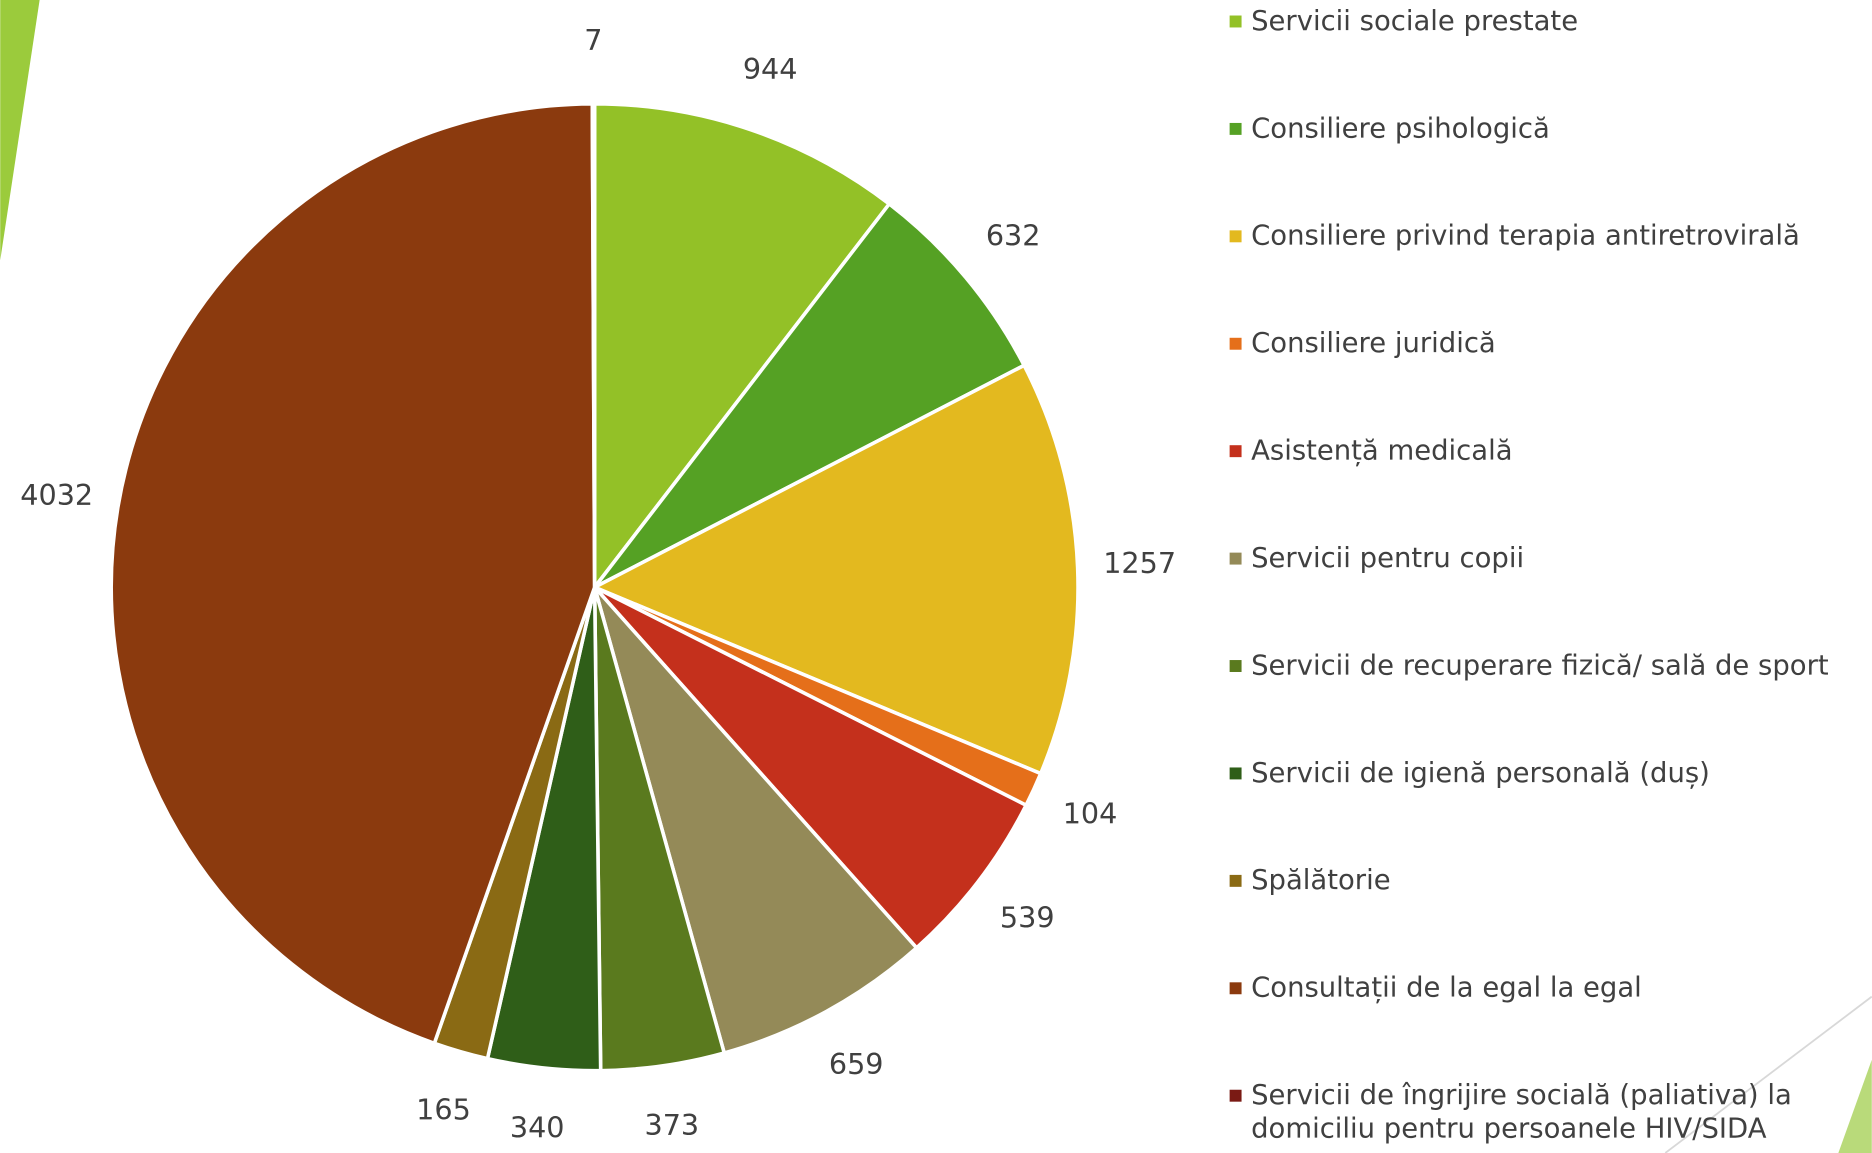 The image size is (1872, 1153). I want to click on legend-entry: Consiliere psihologică, so click(1546, 128).